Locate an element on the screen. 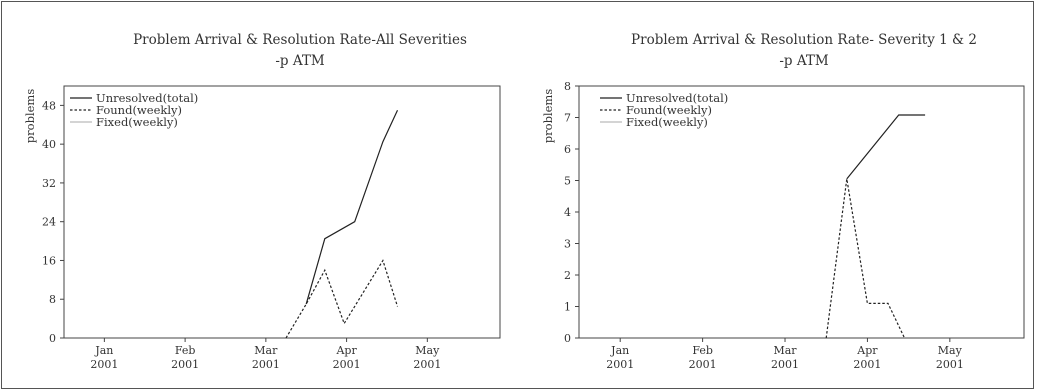 The image size is (1037, 392). y-tick-label: 40 is located at coordinates (49, 144).